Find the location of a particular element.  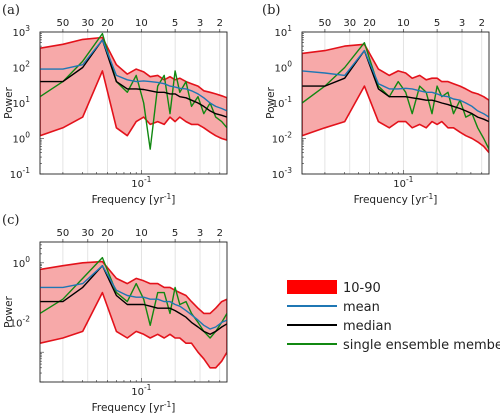

legend-label: single ensemble member is located at coordinates (421, 345).